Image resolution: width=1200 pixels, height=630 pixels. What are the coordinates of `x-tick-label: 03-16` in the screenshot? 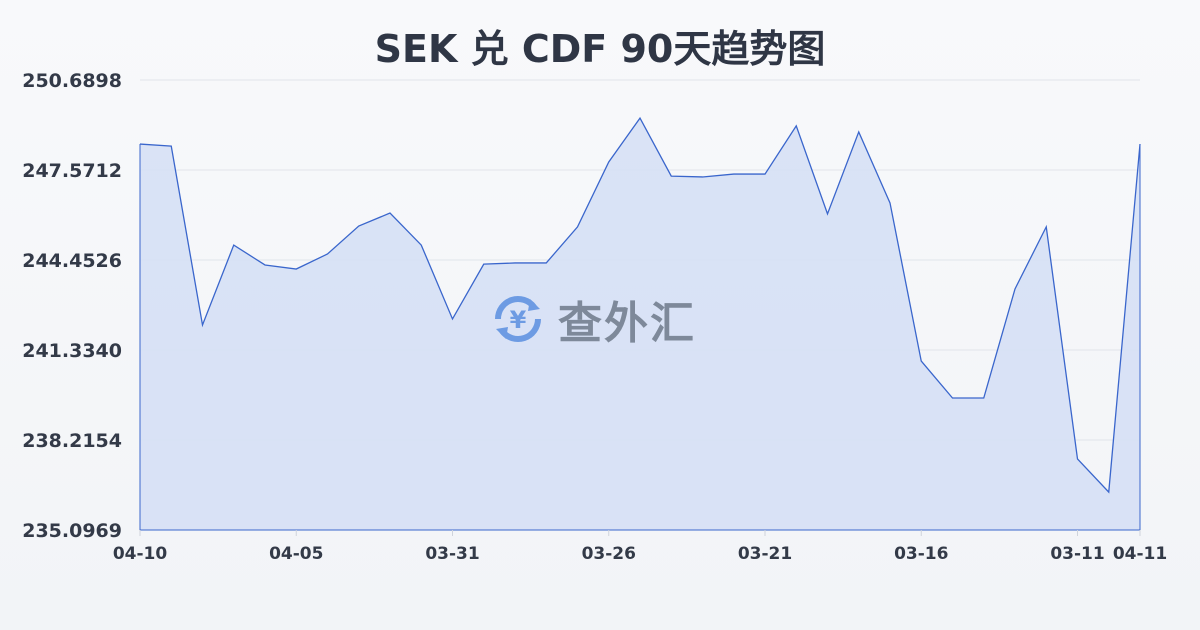 It's located at (921, 554).